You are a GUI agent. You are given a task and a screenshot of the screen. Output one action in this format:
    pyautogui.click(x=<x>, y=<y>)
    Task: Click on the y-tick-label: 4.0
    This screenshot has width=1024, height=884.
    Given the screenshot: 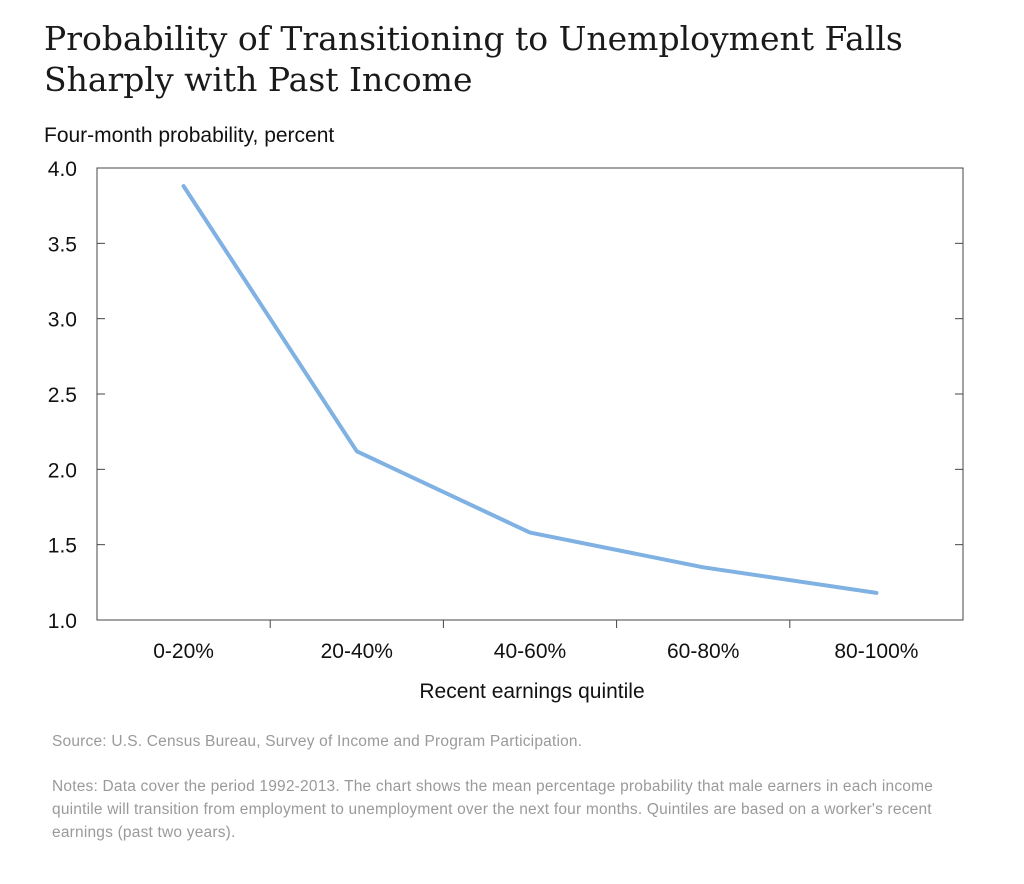 What is the action you would take?
    pyautogui.click(x=62, y=169)
    